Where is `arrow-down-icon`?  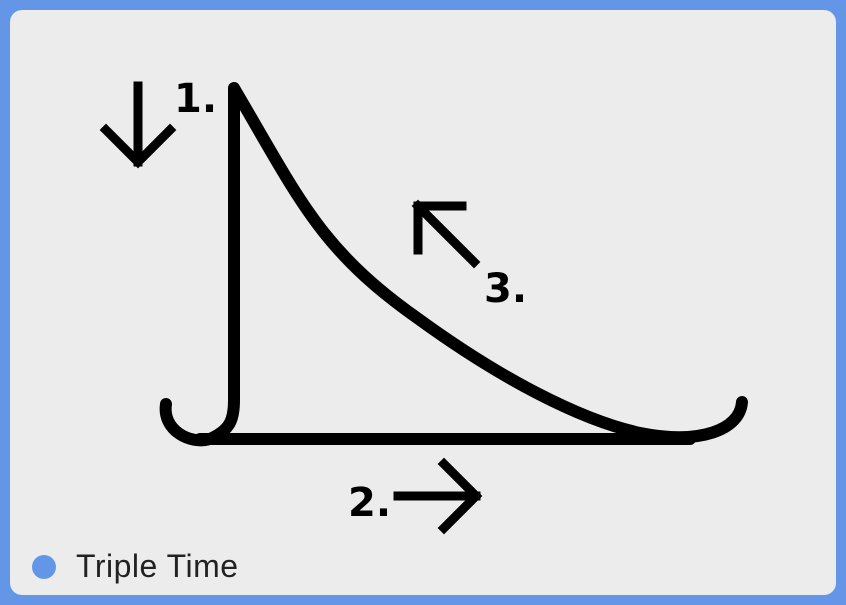 arrow-down-icon is located at coordinates (138, 125).